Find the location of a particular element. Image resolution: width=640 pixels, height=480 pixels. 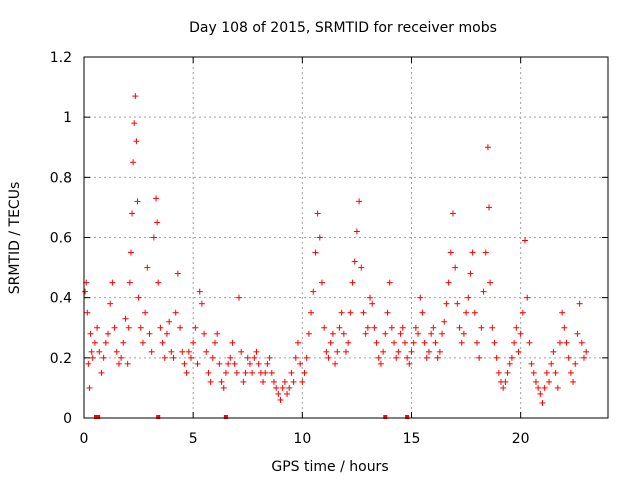

y-tick-label: 0.2 is located at coordinates (61, 359).